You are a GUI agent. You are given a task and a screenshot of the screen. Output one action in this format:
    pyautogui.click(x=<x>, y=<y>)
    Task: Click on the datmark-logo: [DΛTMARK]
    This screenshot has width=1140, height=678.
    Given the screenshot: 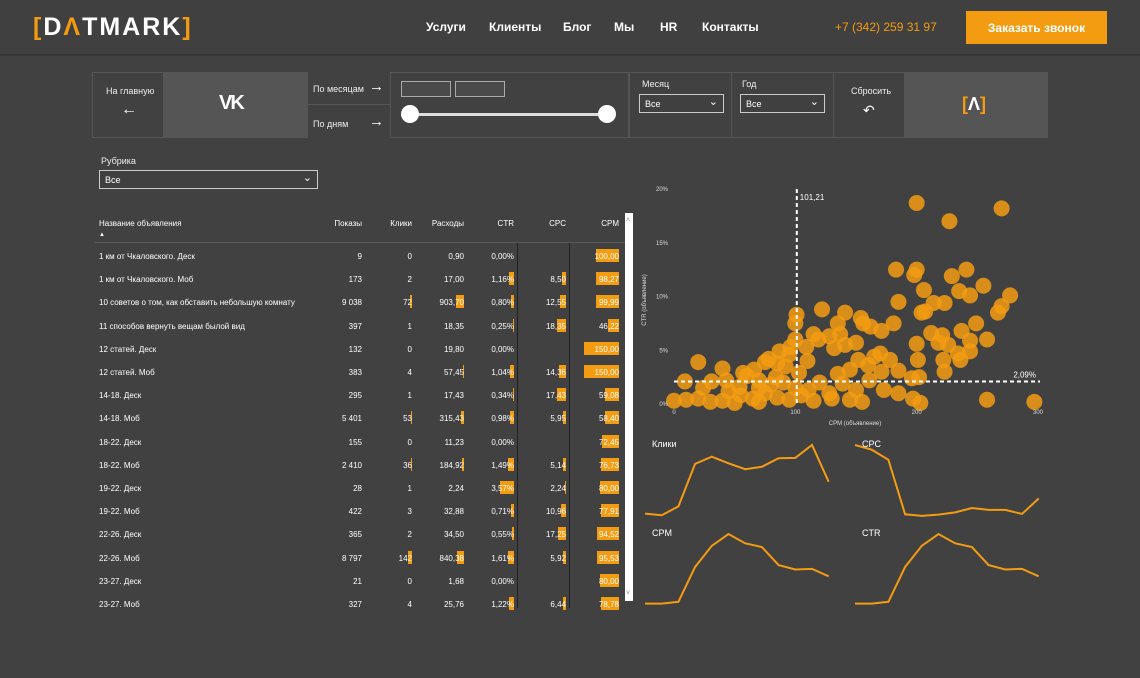 What is the action you would take?
    pyautogui.click(x=113, y=27)
    